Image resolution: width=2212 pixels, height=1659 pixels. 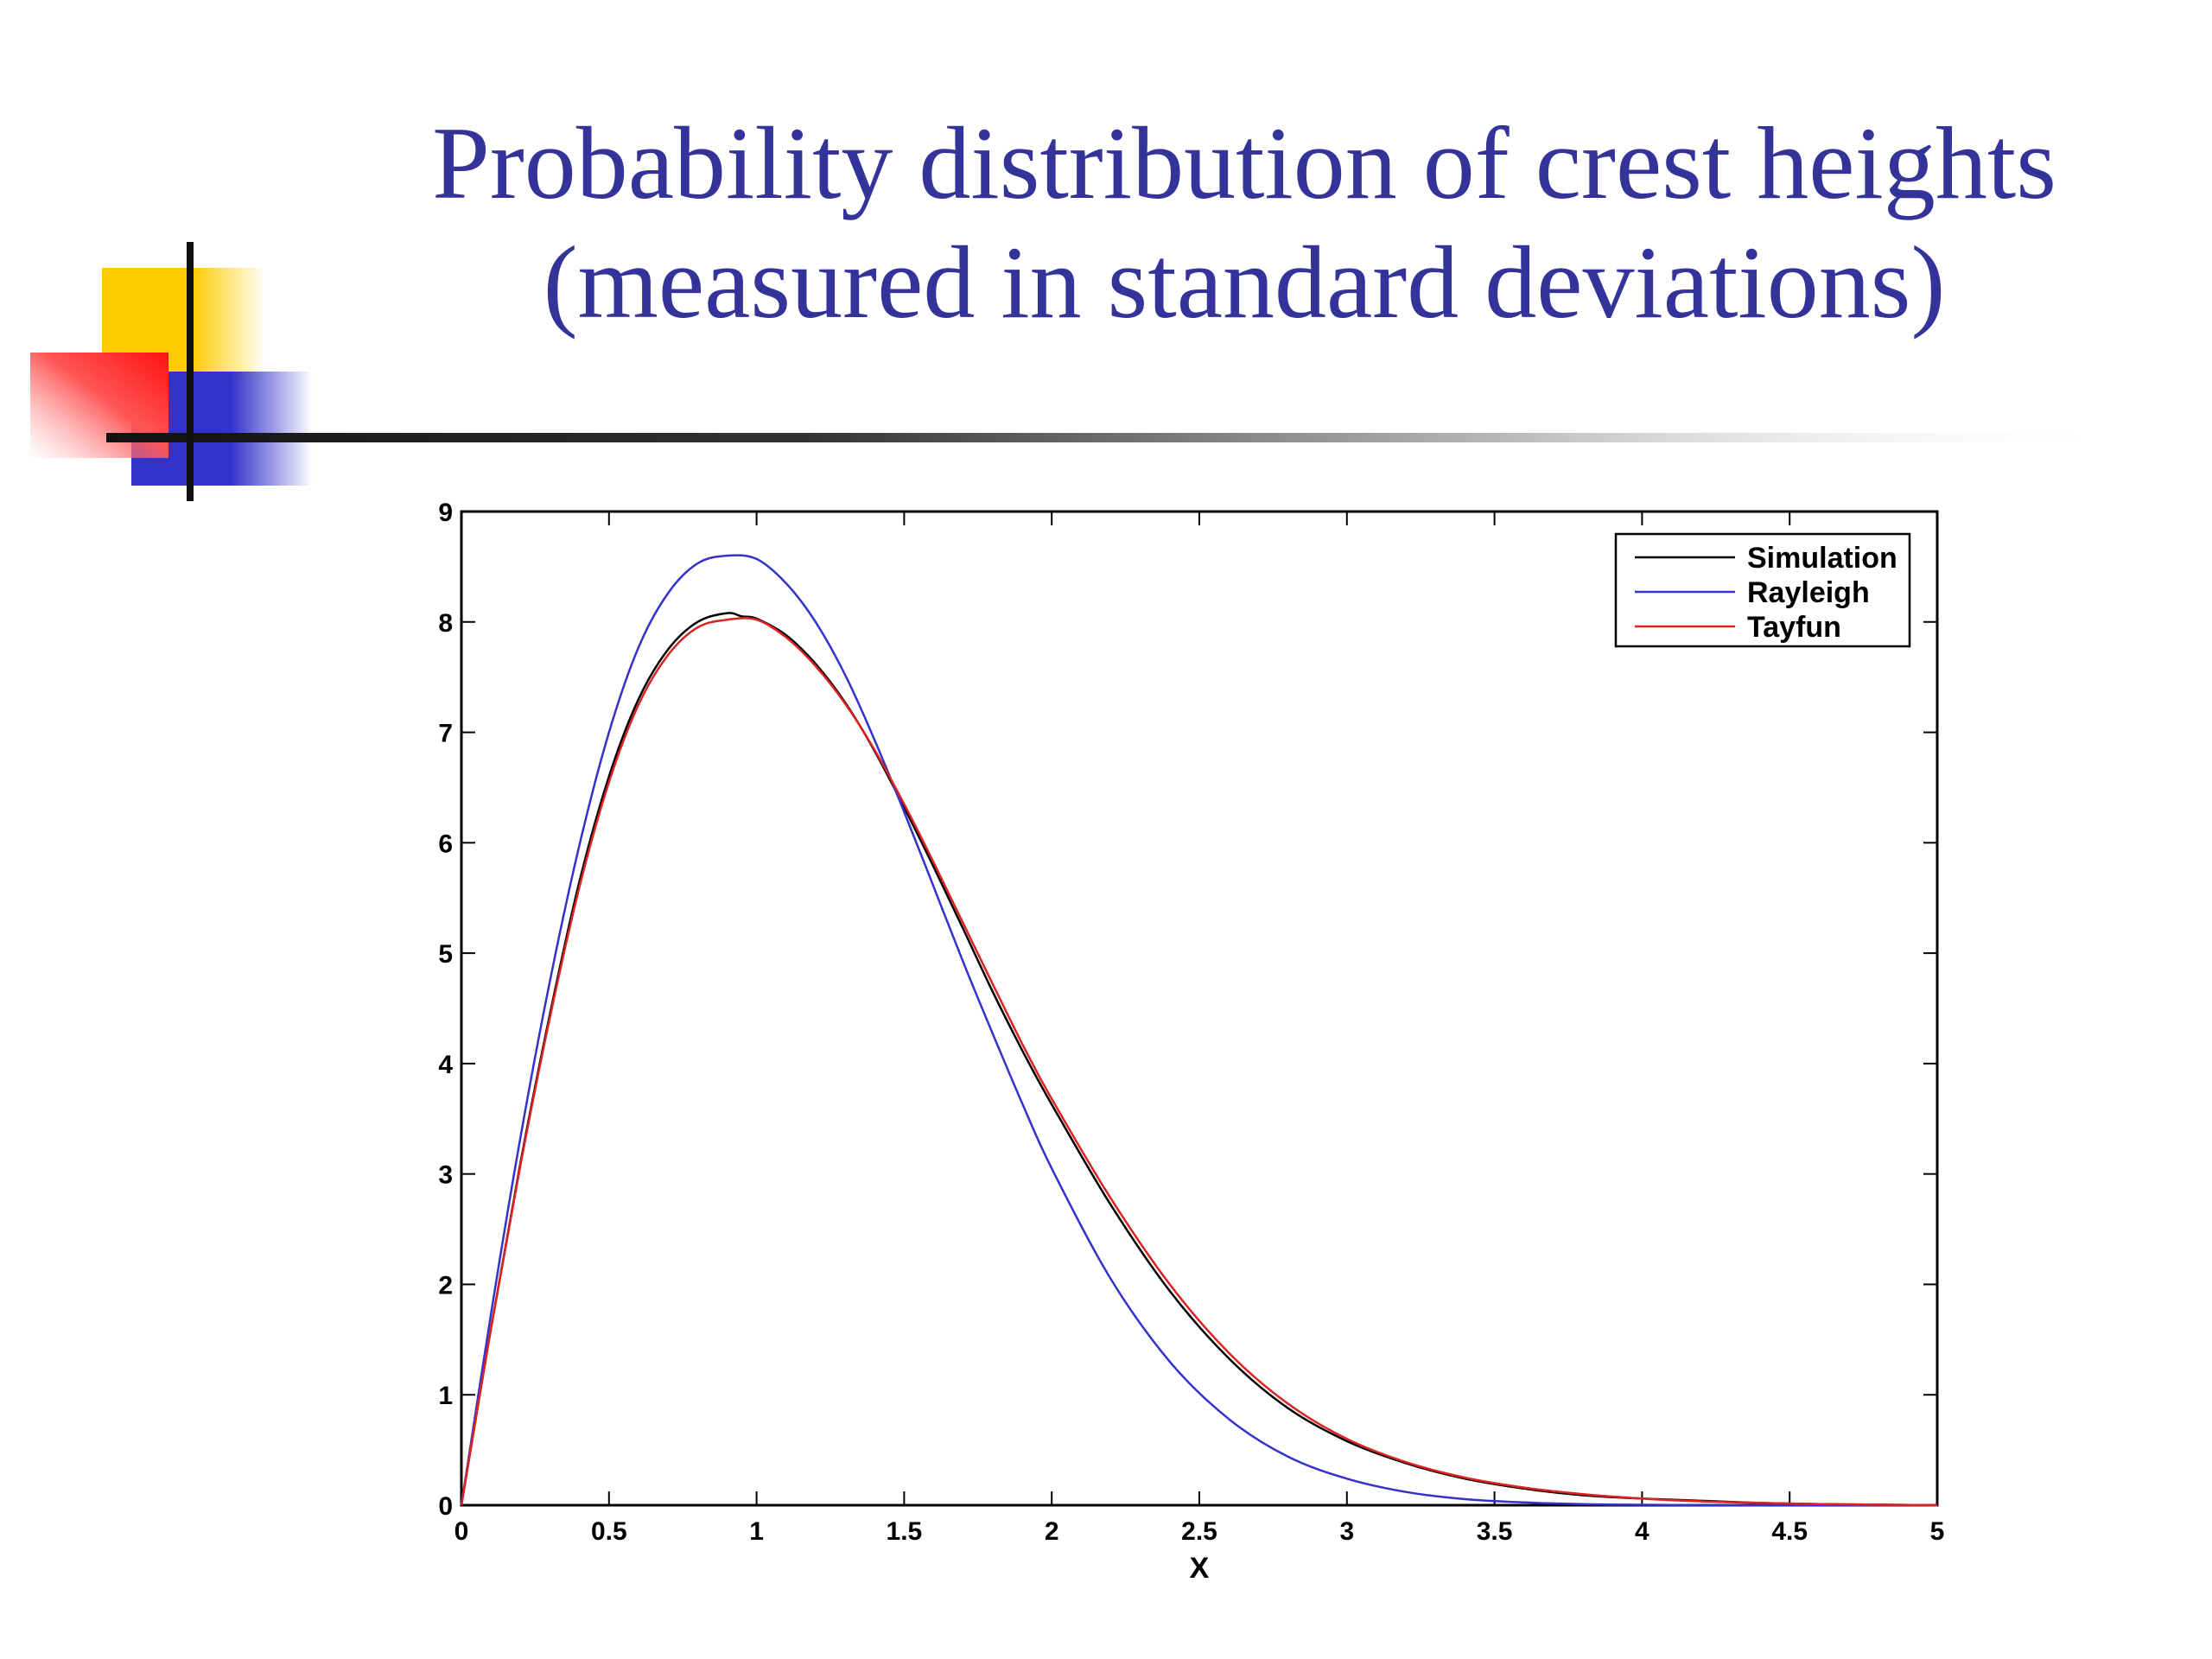 I want to click on x-tick-label: 2.5, so click(x=1199, y=1531).